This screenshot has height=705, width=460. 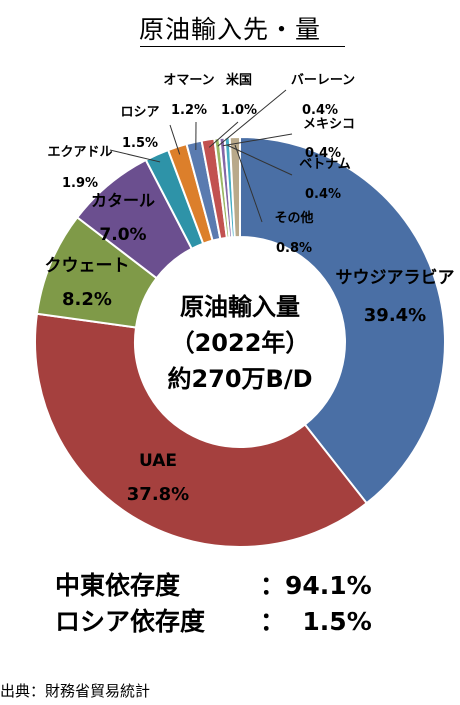 I want to click on slice-value-4: 7.0%, so click(x=122, y=235).